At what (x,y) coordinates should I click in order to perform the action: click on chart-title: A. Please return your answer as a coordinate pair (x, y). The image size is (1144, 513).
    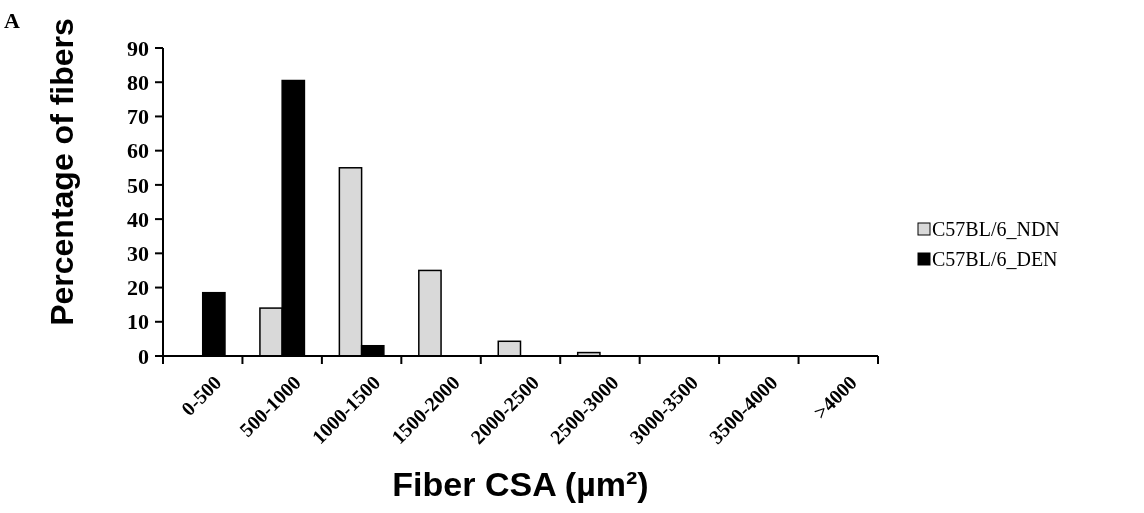
    Looking at the image, I should click on (12, 20).